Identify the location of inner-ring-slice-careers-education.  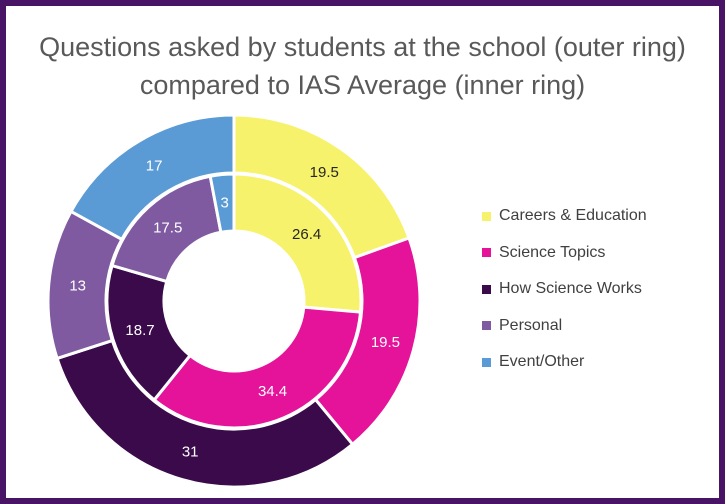
(297, 243).